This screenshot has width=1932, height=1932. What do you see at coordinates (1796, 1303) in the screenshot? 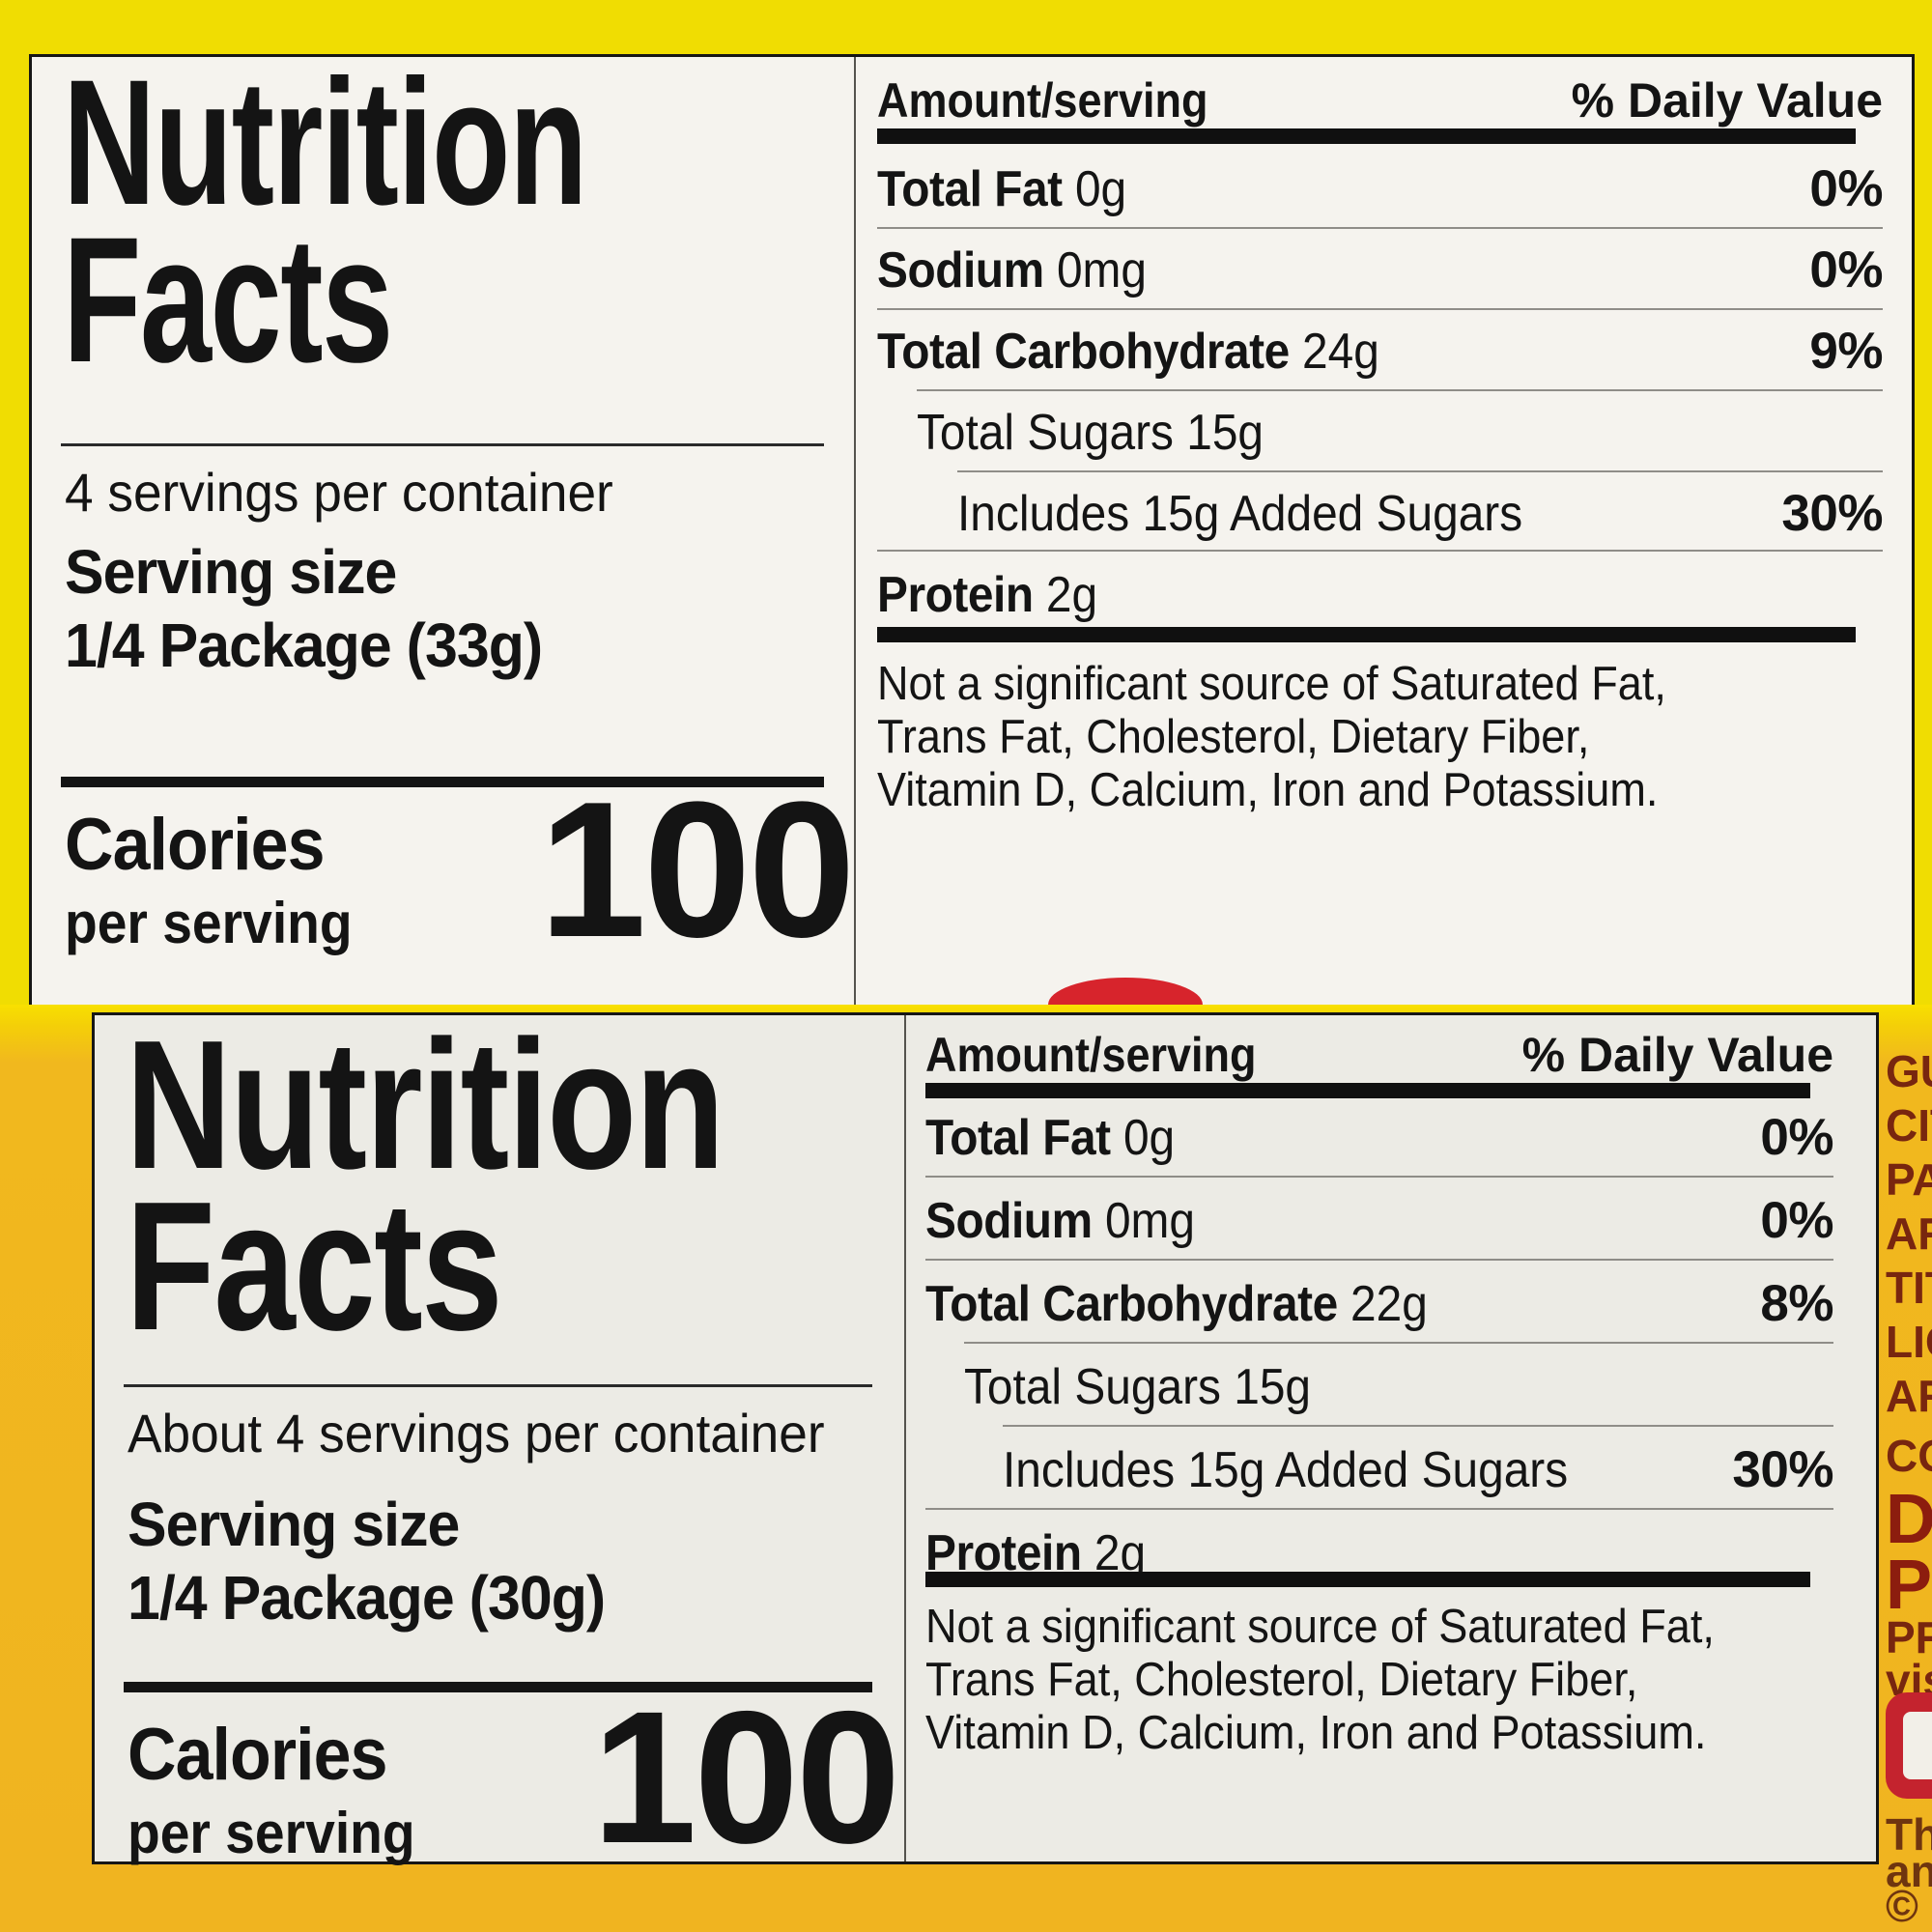
I see `dv-carbohydrate: 8%` at bounding box center [1796, 1303].